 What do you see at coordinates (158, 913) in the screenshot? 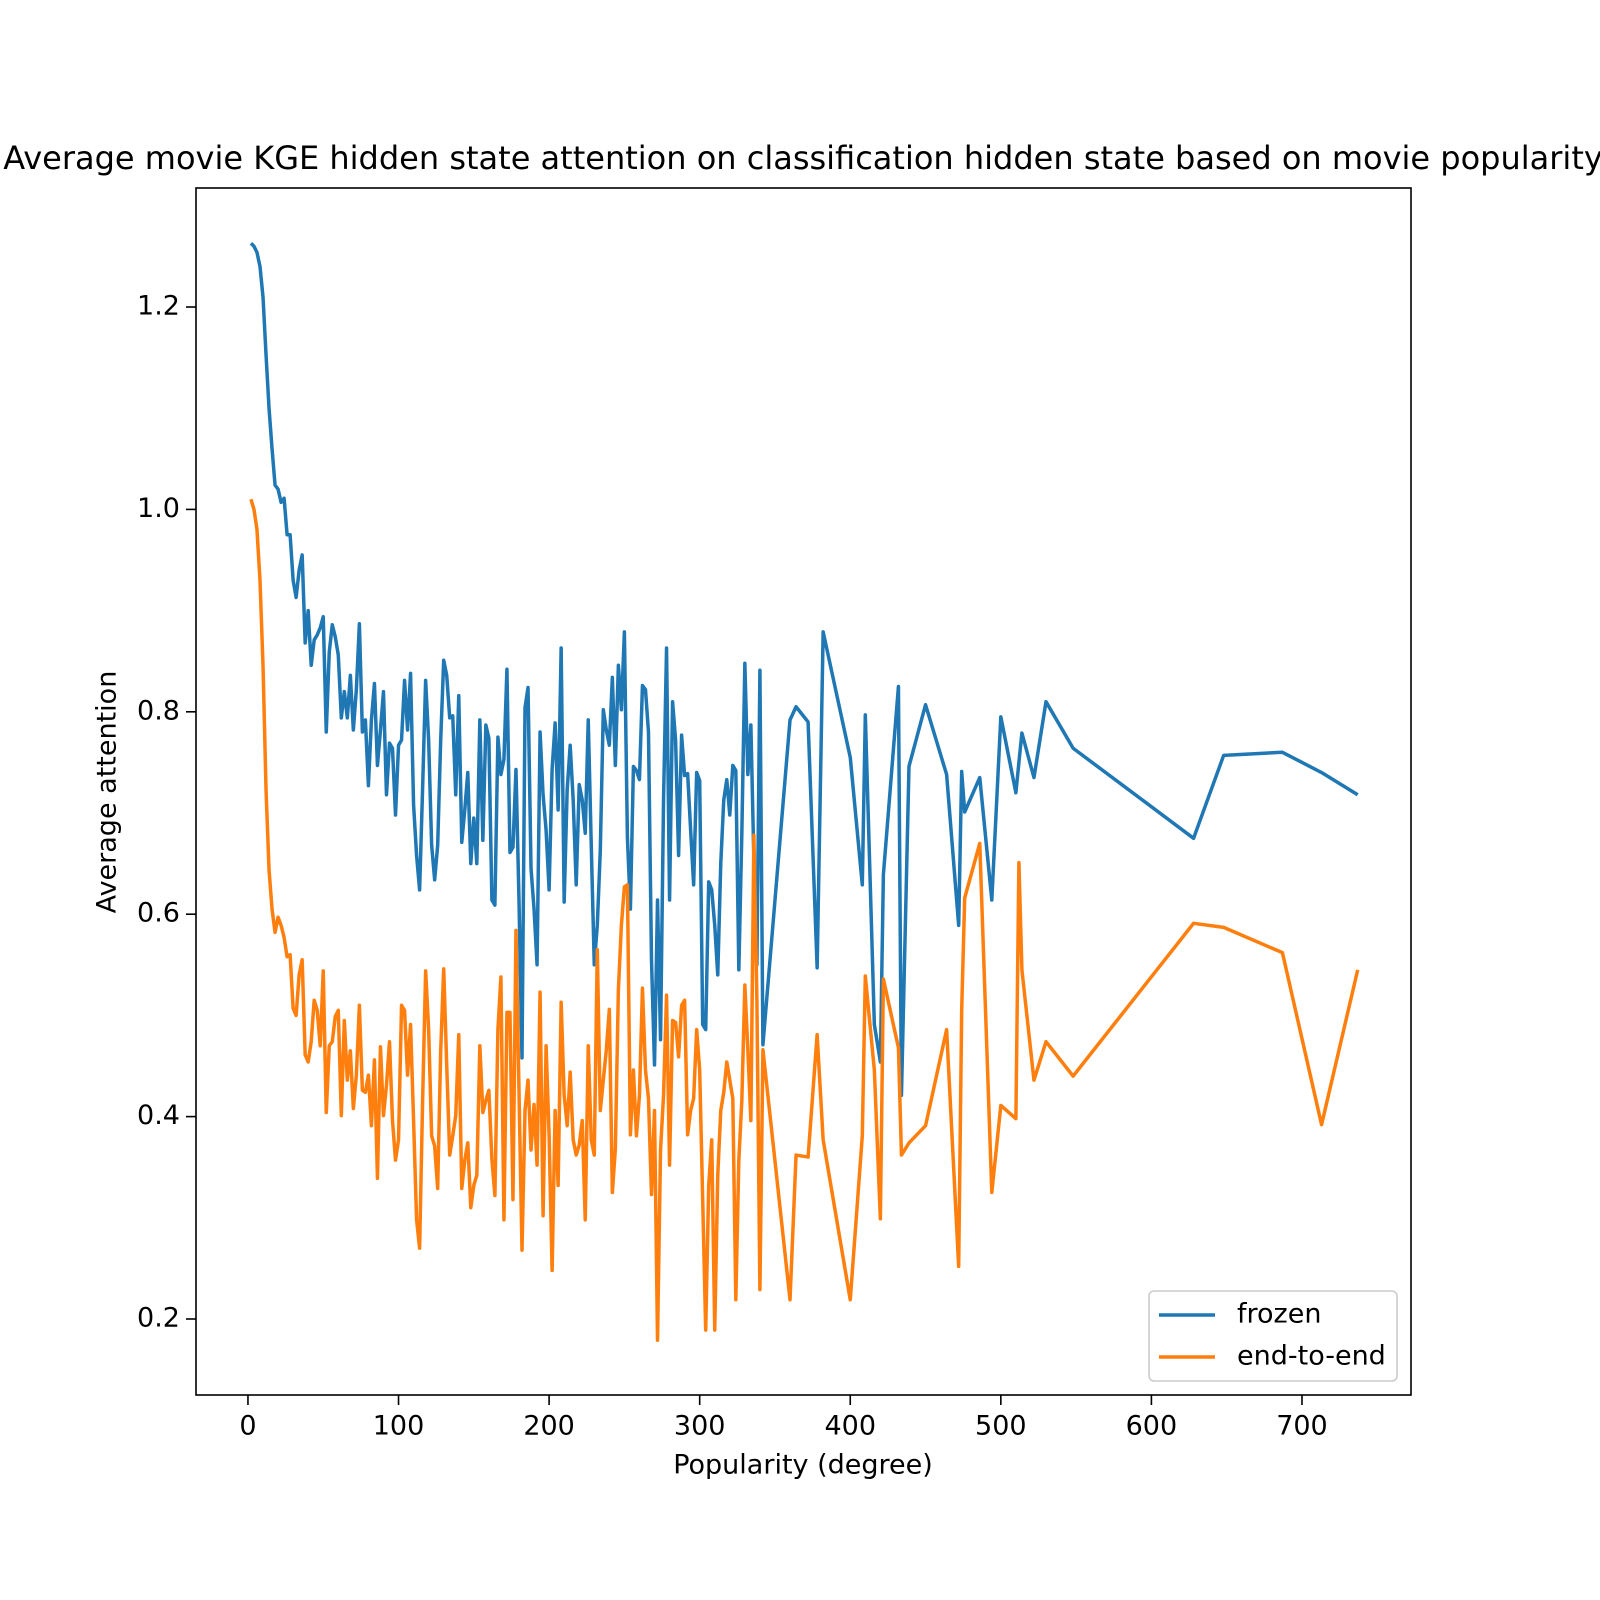
I see `y-tick-label: 0.6` at bounding box center [158, 913].